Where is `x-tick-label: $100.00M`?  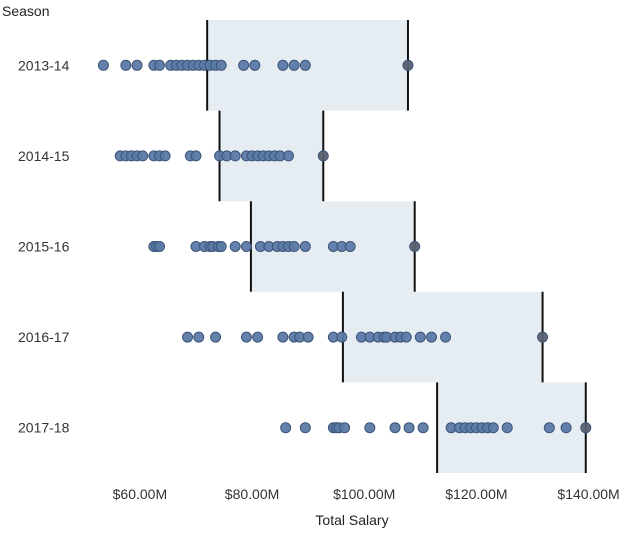 x-tick-label: $100.00M is located at coordinates (364, 494).